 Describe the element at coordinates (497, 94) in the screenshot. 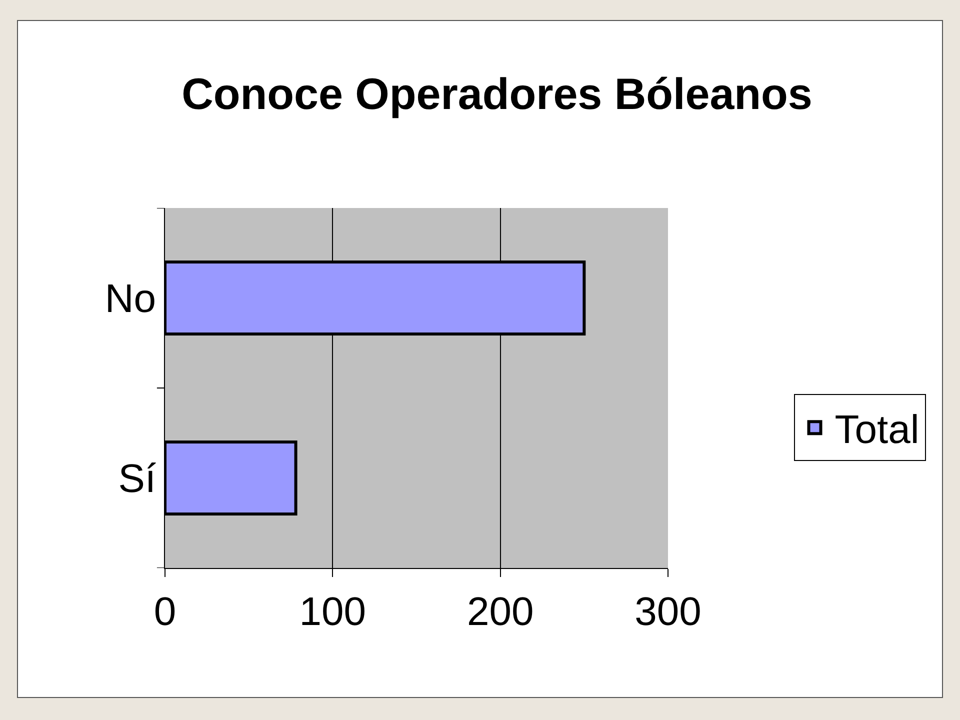

I see `chart-title: Conoce Operadores Bóleanos` at that location.